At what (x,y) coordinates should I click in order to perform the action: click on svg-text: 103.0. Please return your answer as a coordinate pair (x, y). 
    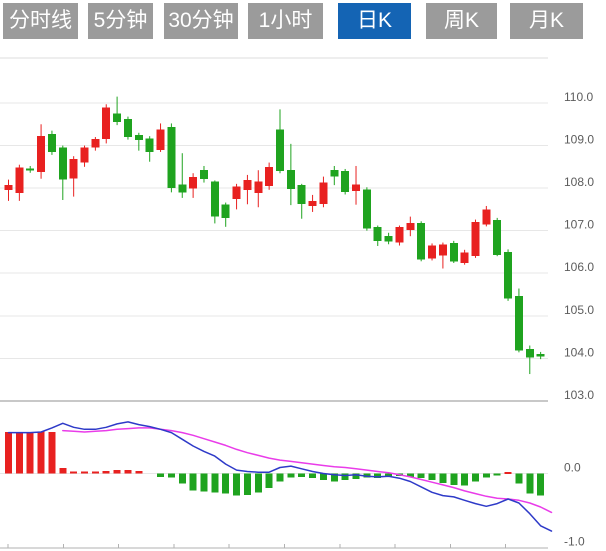
    Looking at the image, I should click on (579, 395).